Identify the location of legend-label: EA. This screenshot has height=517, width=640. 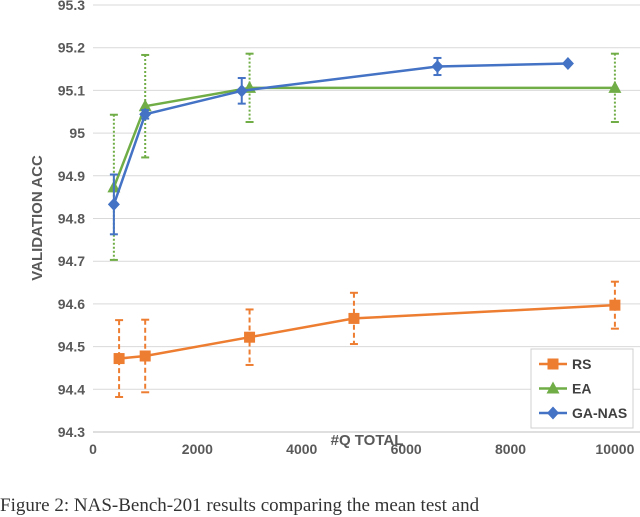
(581, 389).